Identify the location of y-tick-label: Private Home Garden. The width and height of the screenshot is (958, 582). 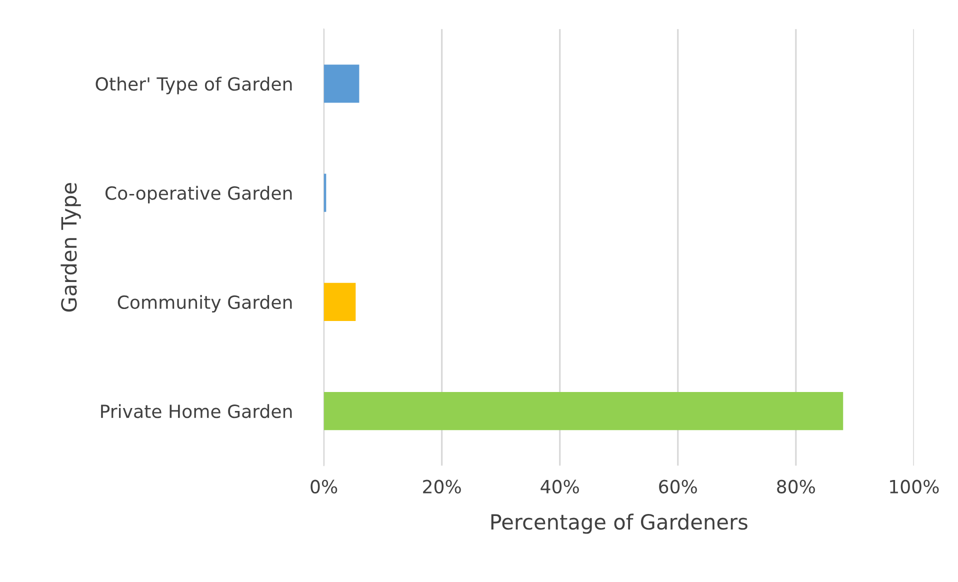
(196, 411).